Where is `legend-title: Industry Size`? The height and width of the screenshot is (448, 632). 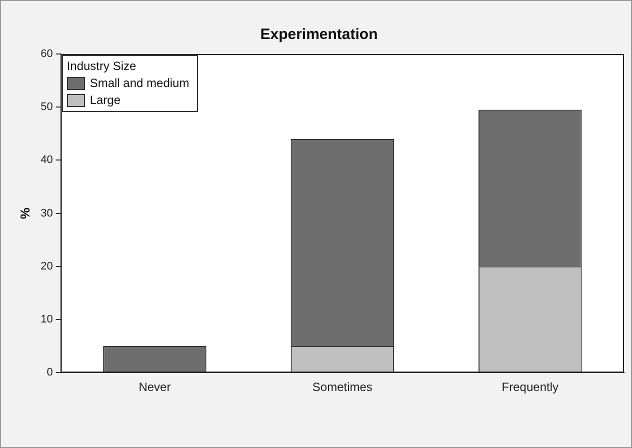
legend-title: Industry Size is located at coordinates (102, 66).